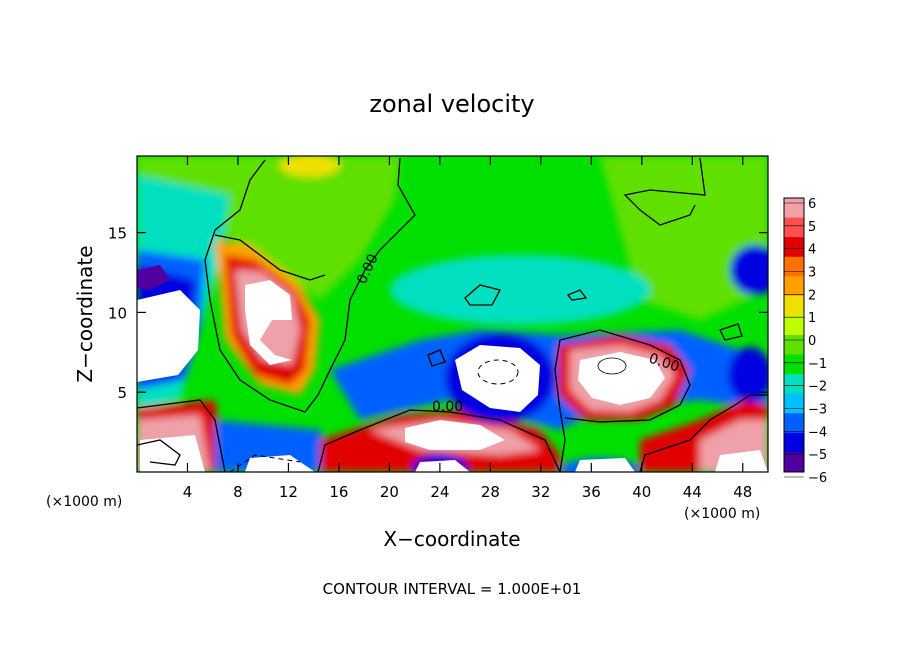  What do you see at coordinates (122, 393) in the screenshot?
I see `y-tick-label: 5` at bounding box center [122, 393].